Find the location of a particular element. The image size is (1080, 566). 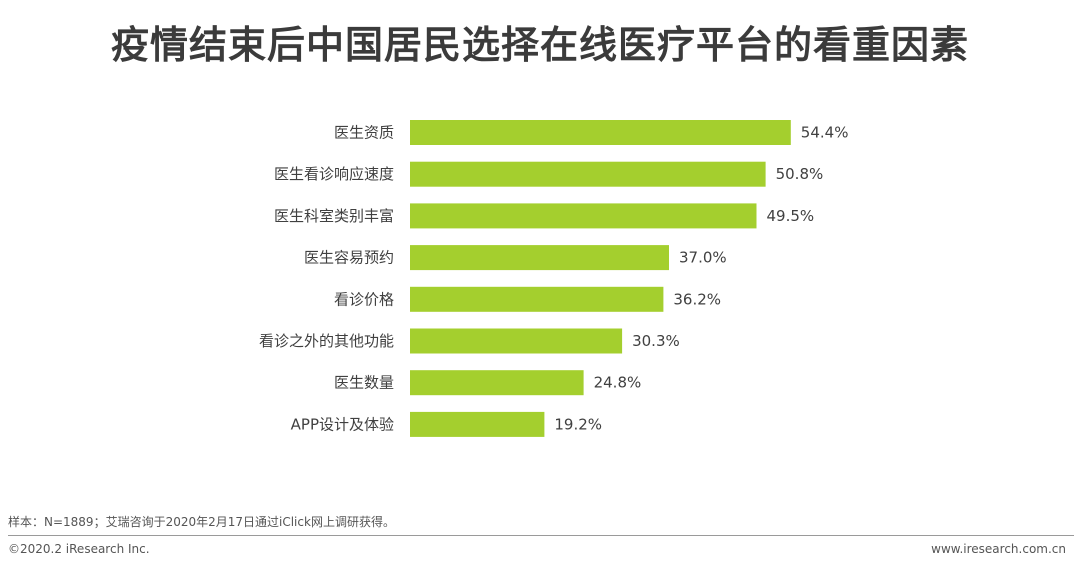

category-label: 看诊之外的其他功能 is located at coordinates (326, 341).